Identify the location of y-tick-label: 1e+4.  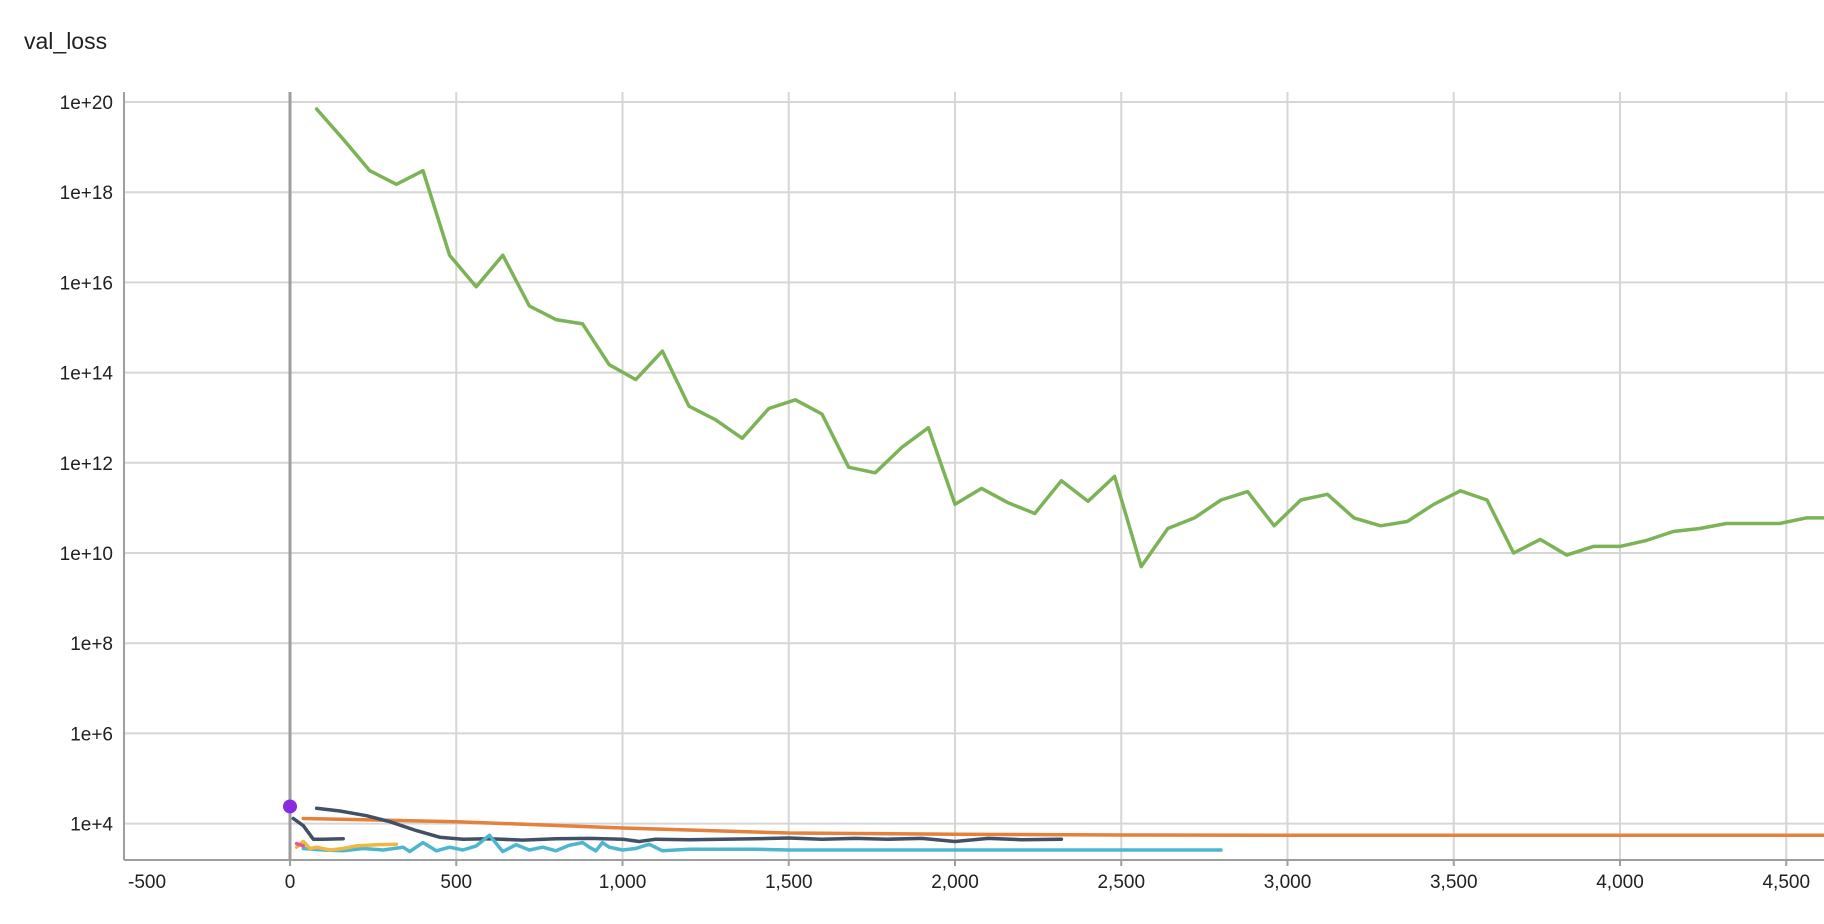
(91, 825).